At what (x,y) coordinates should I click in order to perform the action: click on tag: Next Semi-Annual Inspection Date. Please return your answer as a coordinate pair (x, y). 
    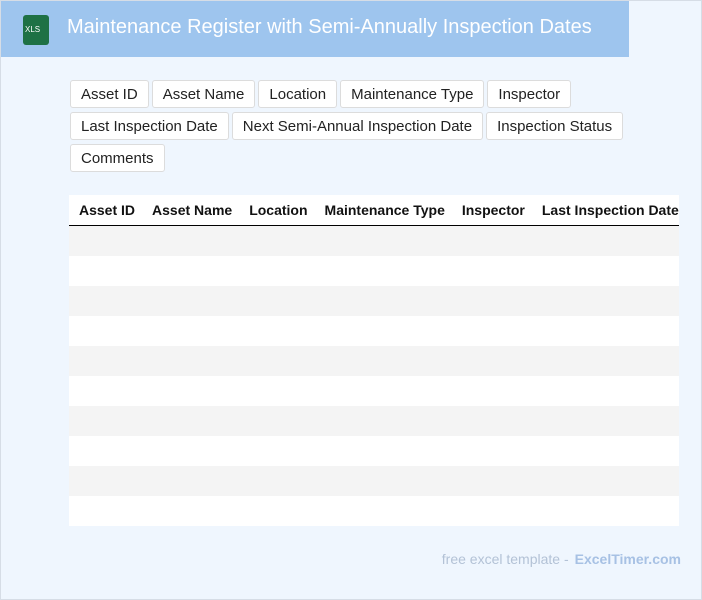
    Looking at the image, I should click on (357, 126).